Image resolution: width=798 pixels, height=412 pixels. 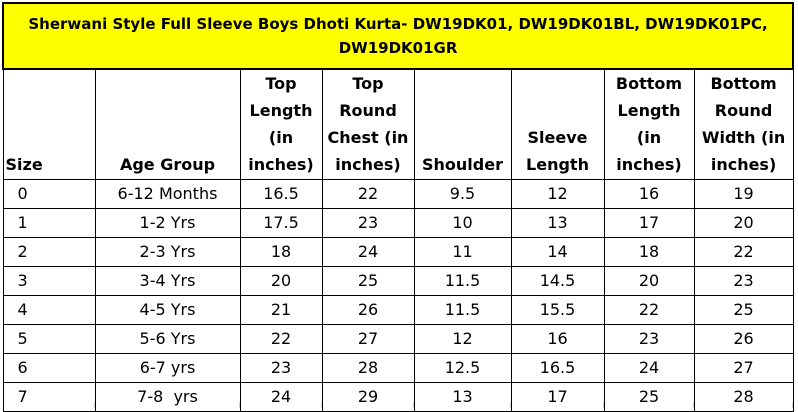 What do you see at coordinates (281, 397) in the screenshot?
I see `cell-top-length: 24` at bounding box center [281, 397].